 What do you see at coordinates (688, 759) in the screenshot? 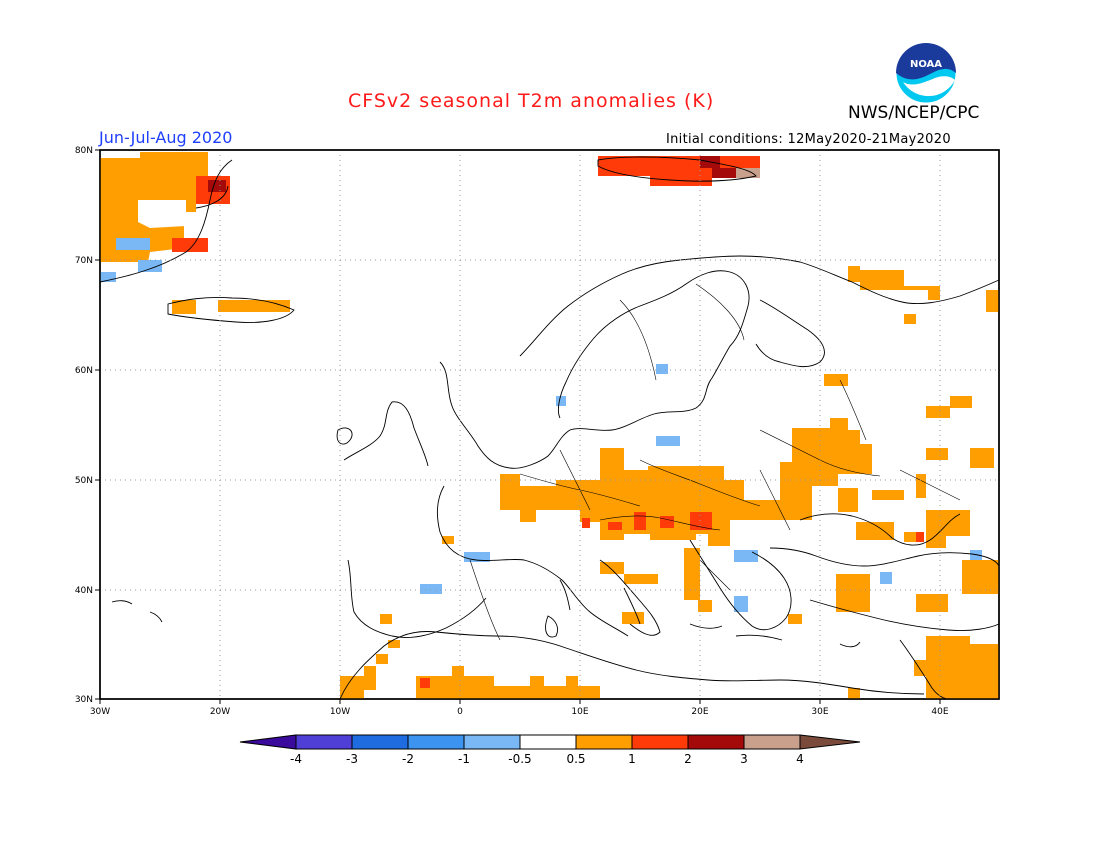
I see `colorbar-tick-label: 2` at bounding box center [688, 759].